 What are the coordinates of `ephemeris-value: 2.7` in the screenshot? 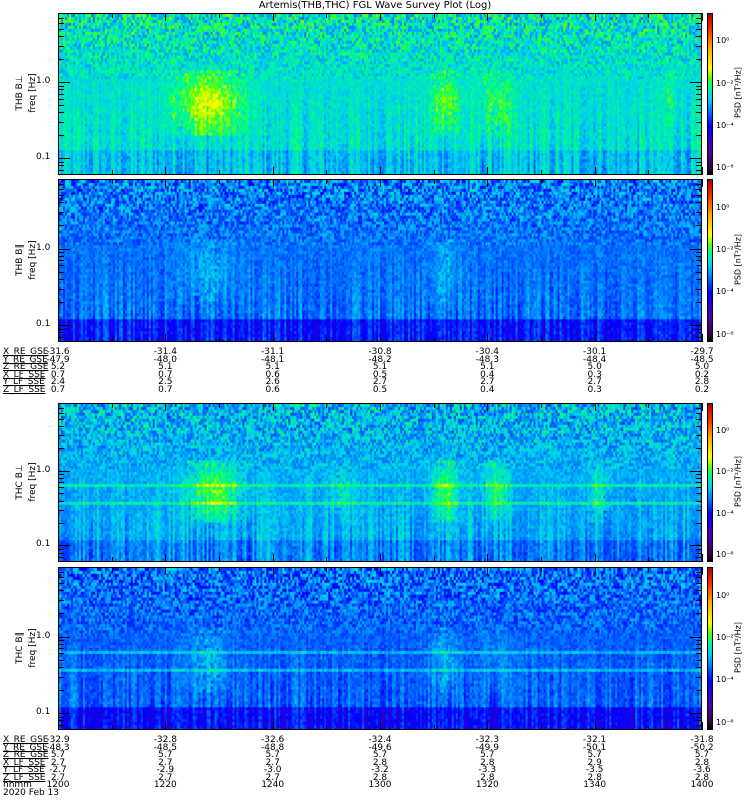 It's located at (165, 777).